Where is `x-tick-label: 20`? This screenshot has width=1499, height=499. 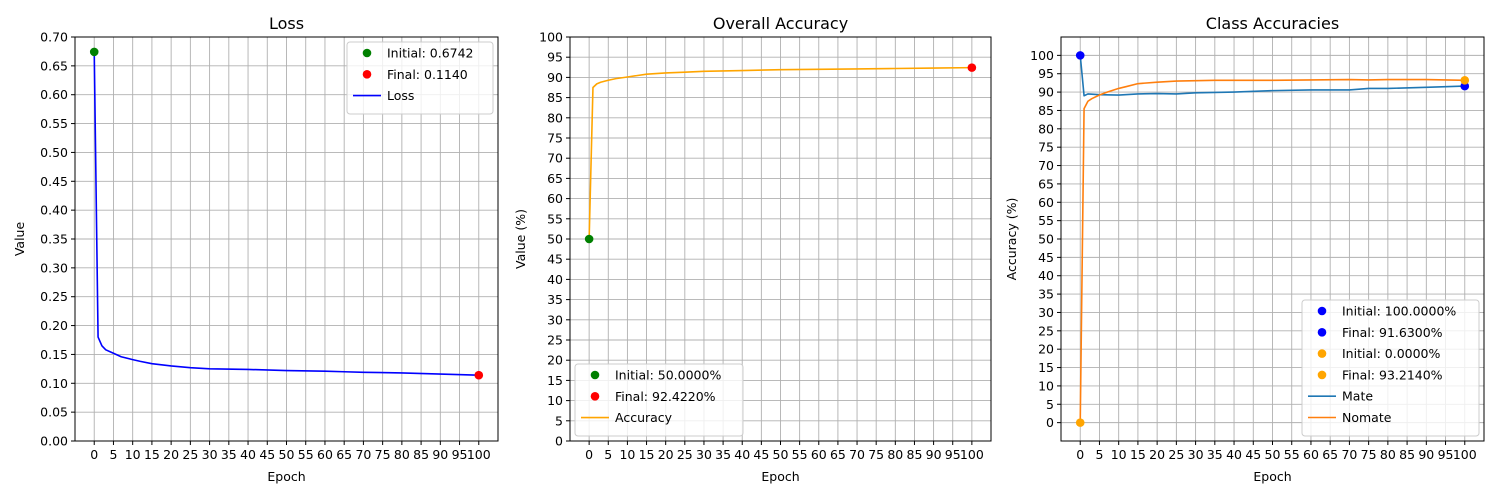
x-tick-label: 20 is located at coordinates (171, 454).